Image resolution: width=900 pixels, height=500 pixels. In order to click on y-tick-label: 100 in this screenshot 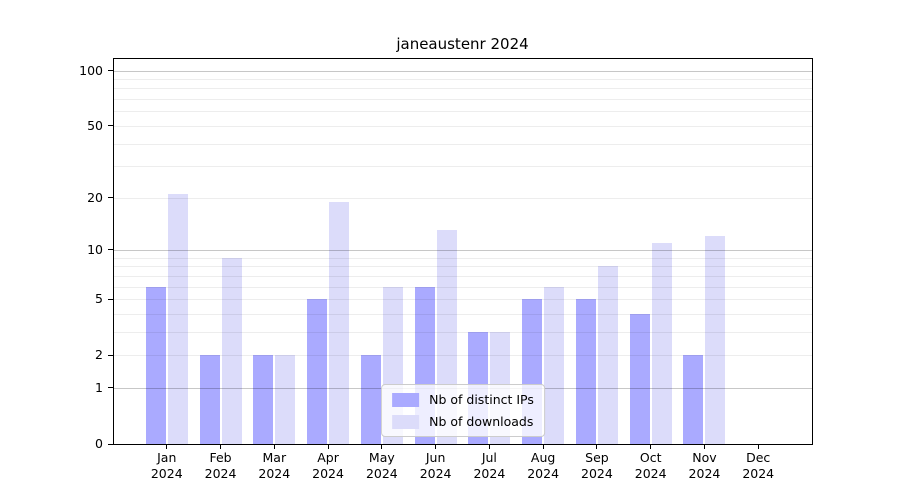, I will do `click(91, 70)`.